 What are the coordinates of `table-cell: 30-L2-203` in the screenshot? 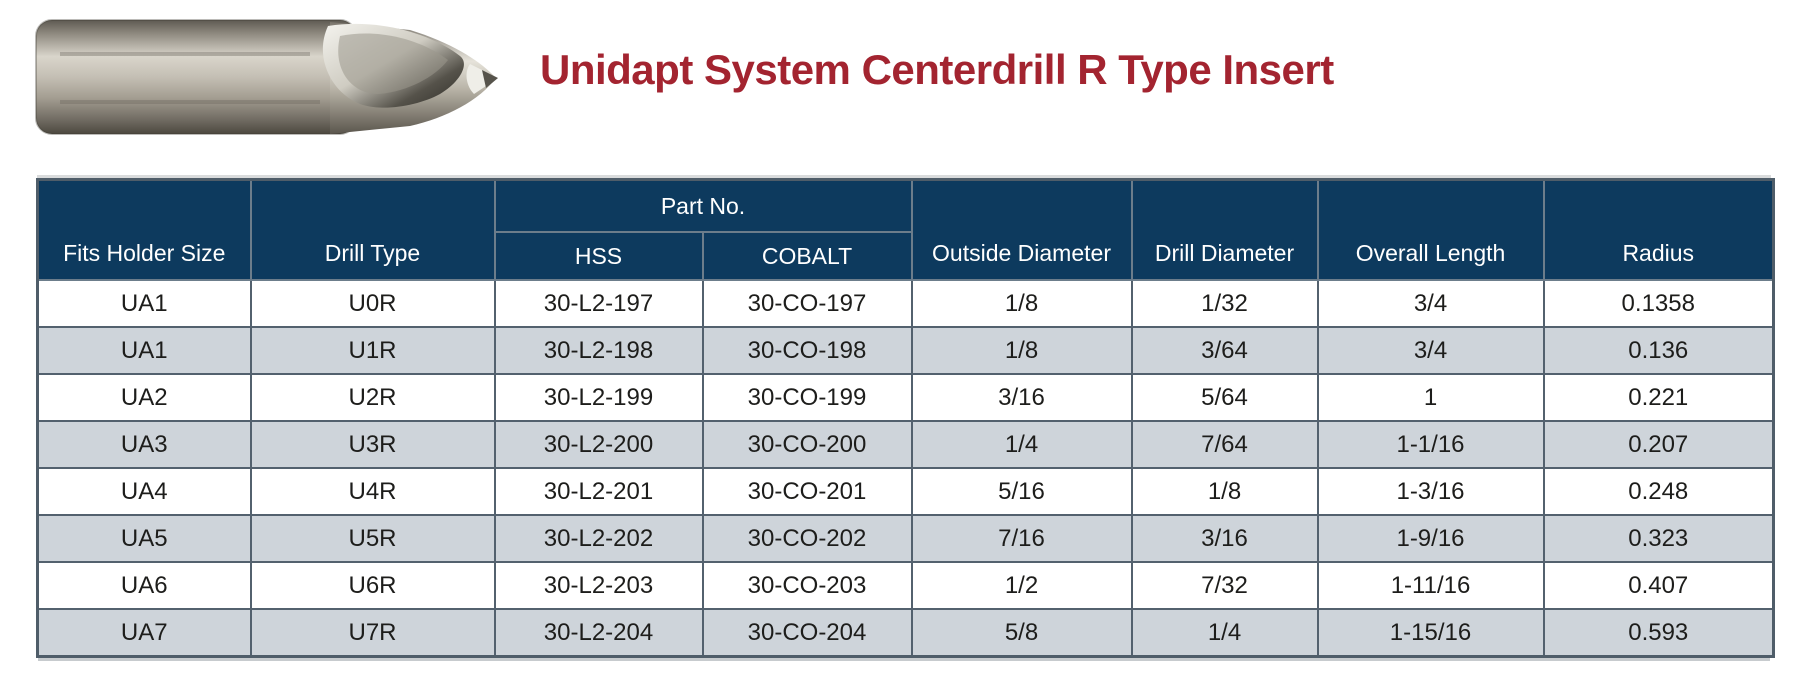 It's located at (598, 585).